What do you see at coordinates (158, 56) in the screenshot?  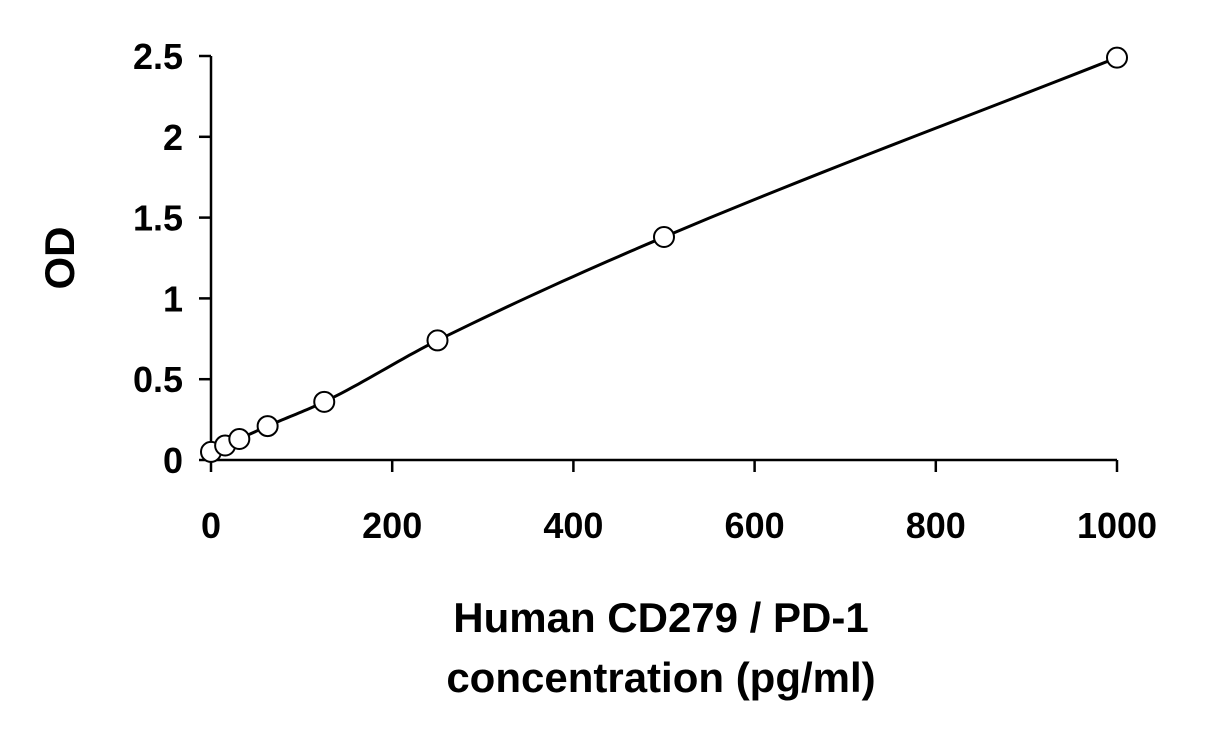 I see `y-tick-label: 2.5` at bounding box center [158, 56].